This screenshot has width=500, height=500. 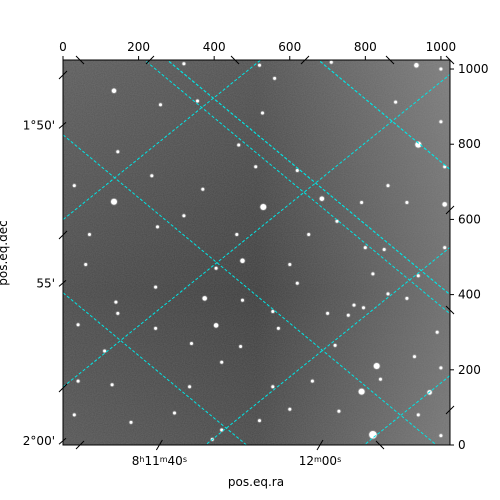 What do you see at coordinates (136, 461) in the screenshot?
I see `ra-value: 8` at bounding box center [136, 461].